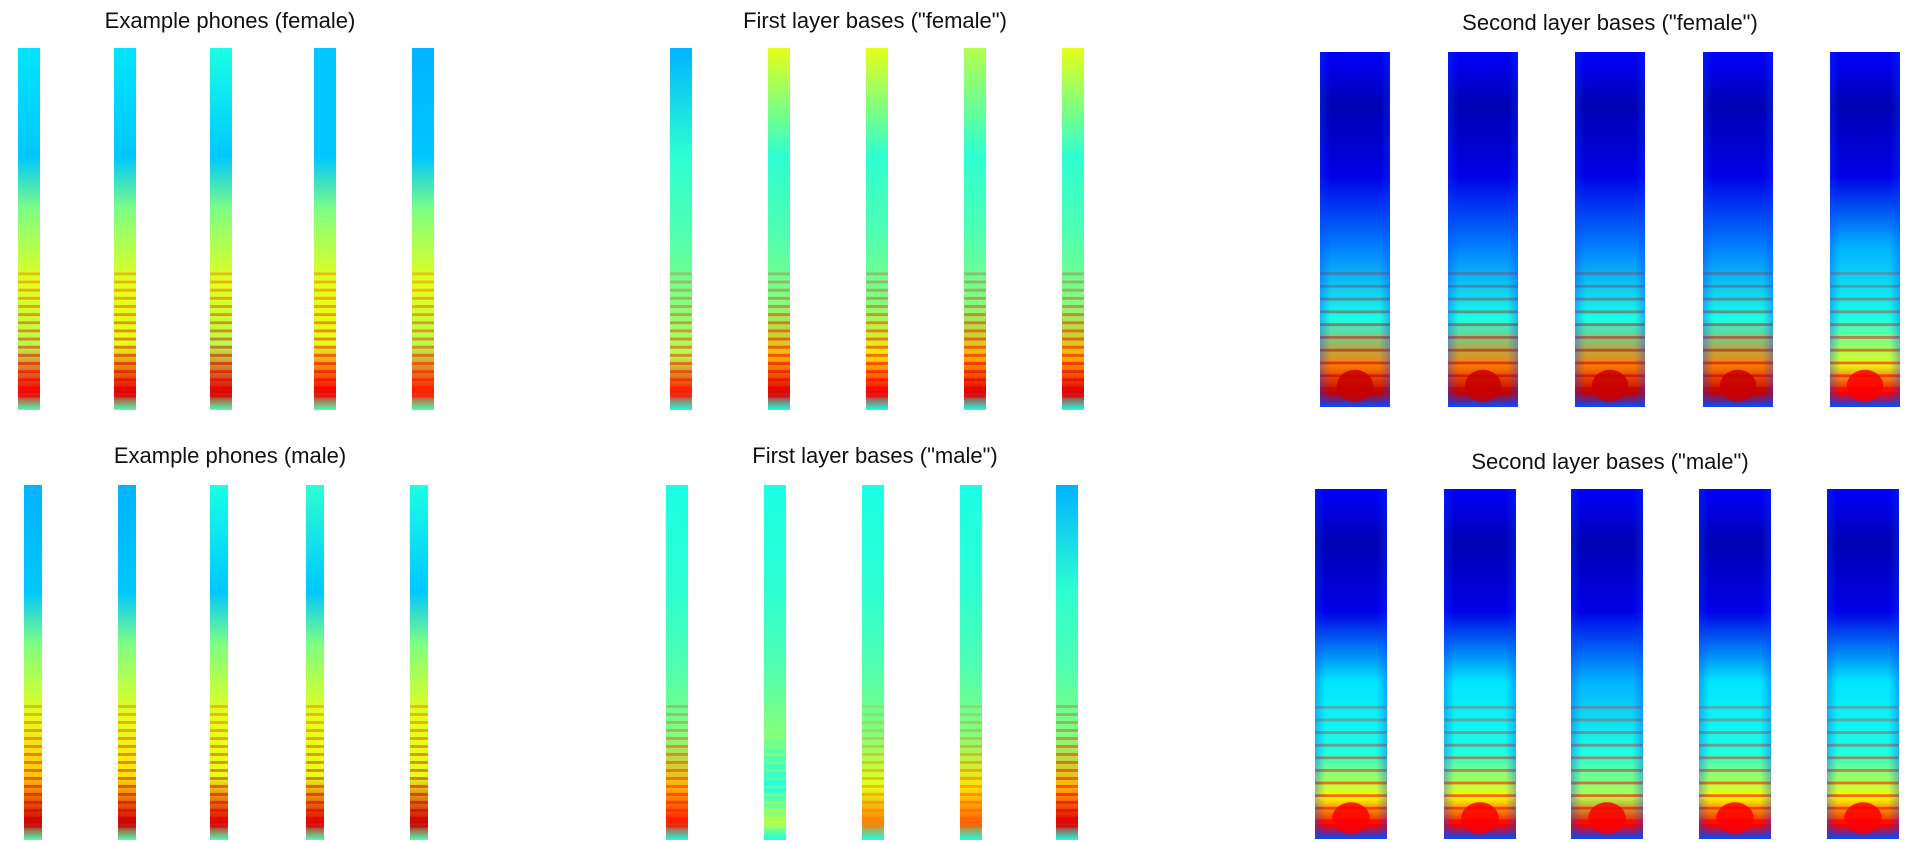 This screenshot has height=843, width=1914. I want to click on panel-title: Example phones (female), so click(230, 20).